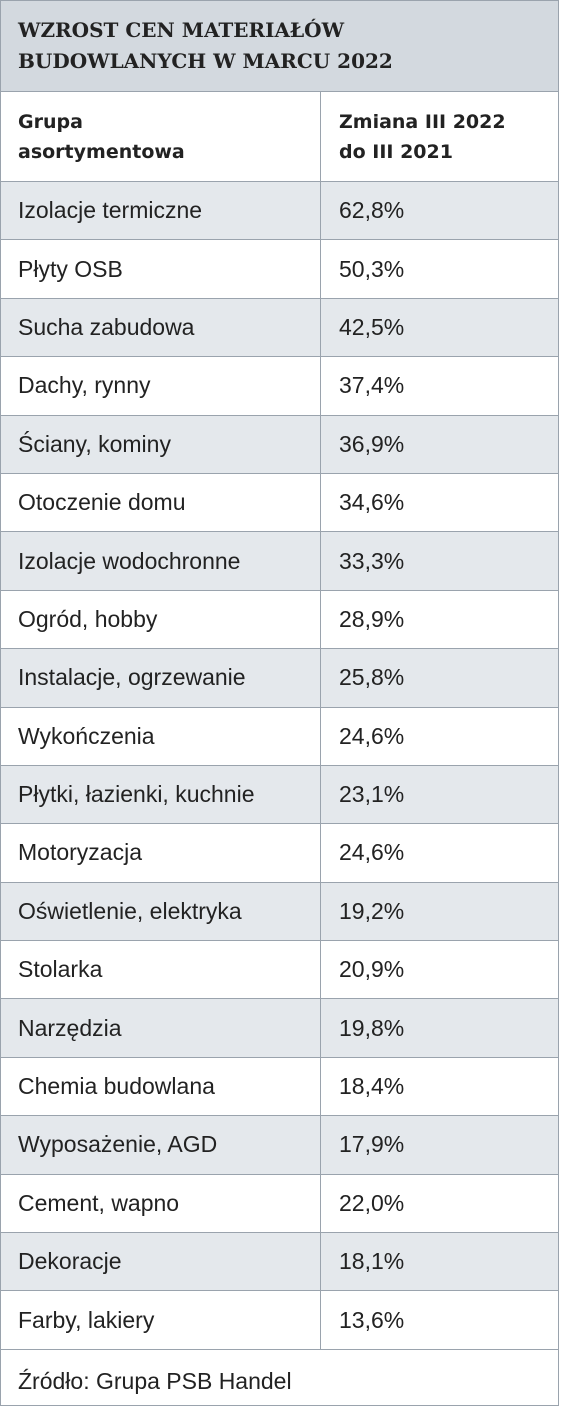 The width and height of the screenshot is (564, 1414). I want to click on table-row: Narzędzia 19,8%, so click(279, 1028).